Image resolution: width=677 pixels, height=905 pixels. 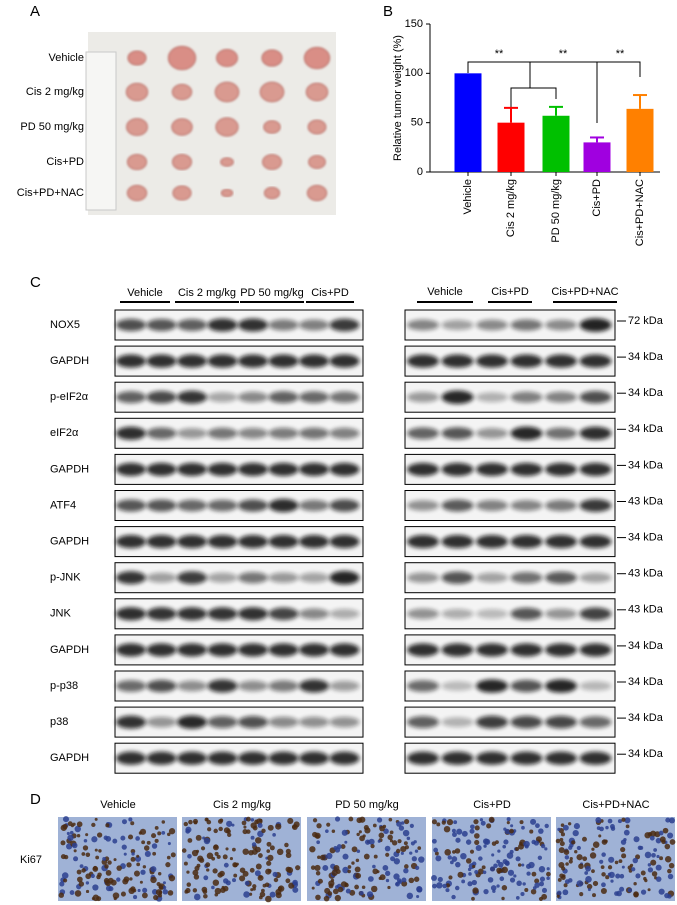 I want to click on bracket, so click(x=543, y=93).